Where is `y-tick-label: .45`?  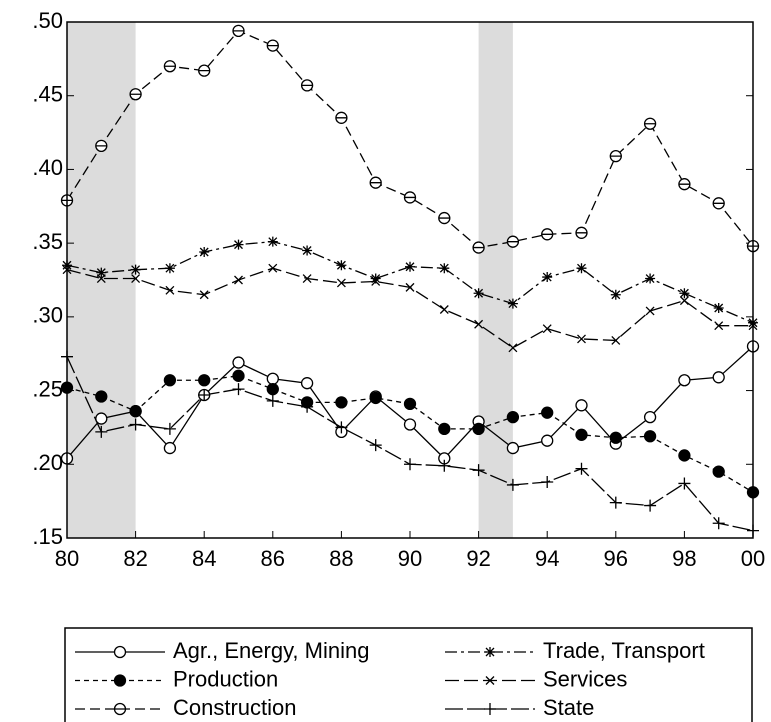
y-tick-label: .45 is located at coordinates (47, 94).